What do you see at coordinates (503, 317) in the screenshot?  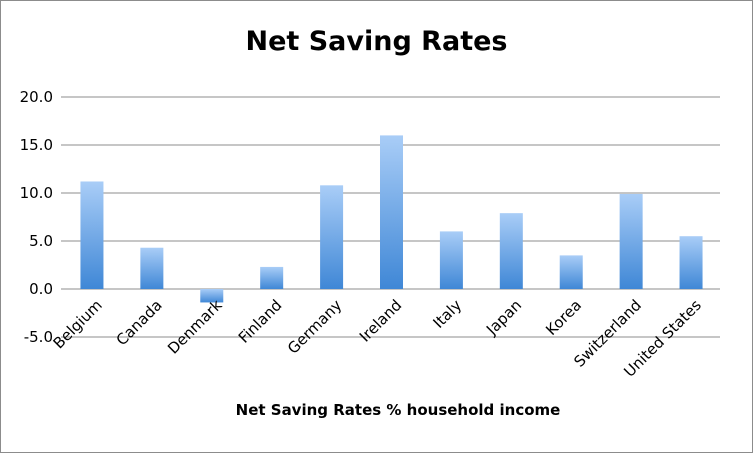 I see `x-tick-label: Japan` at bounding box center [503, 317].